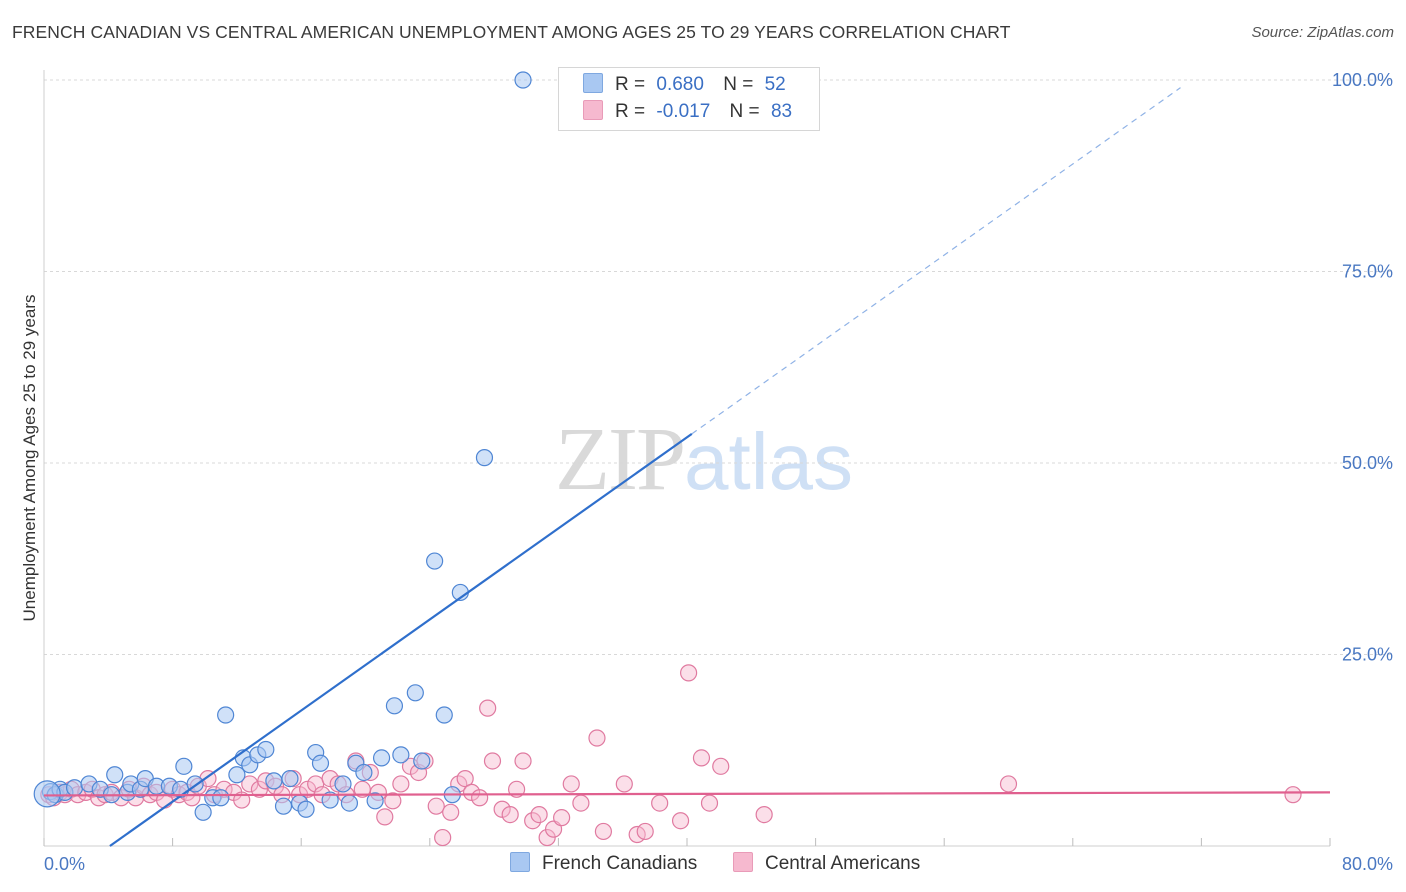 The height and width of the screenshot is (892, 1406). I want to click on series-swatch-blue, so click(520, 862).